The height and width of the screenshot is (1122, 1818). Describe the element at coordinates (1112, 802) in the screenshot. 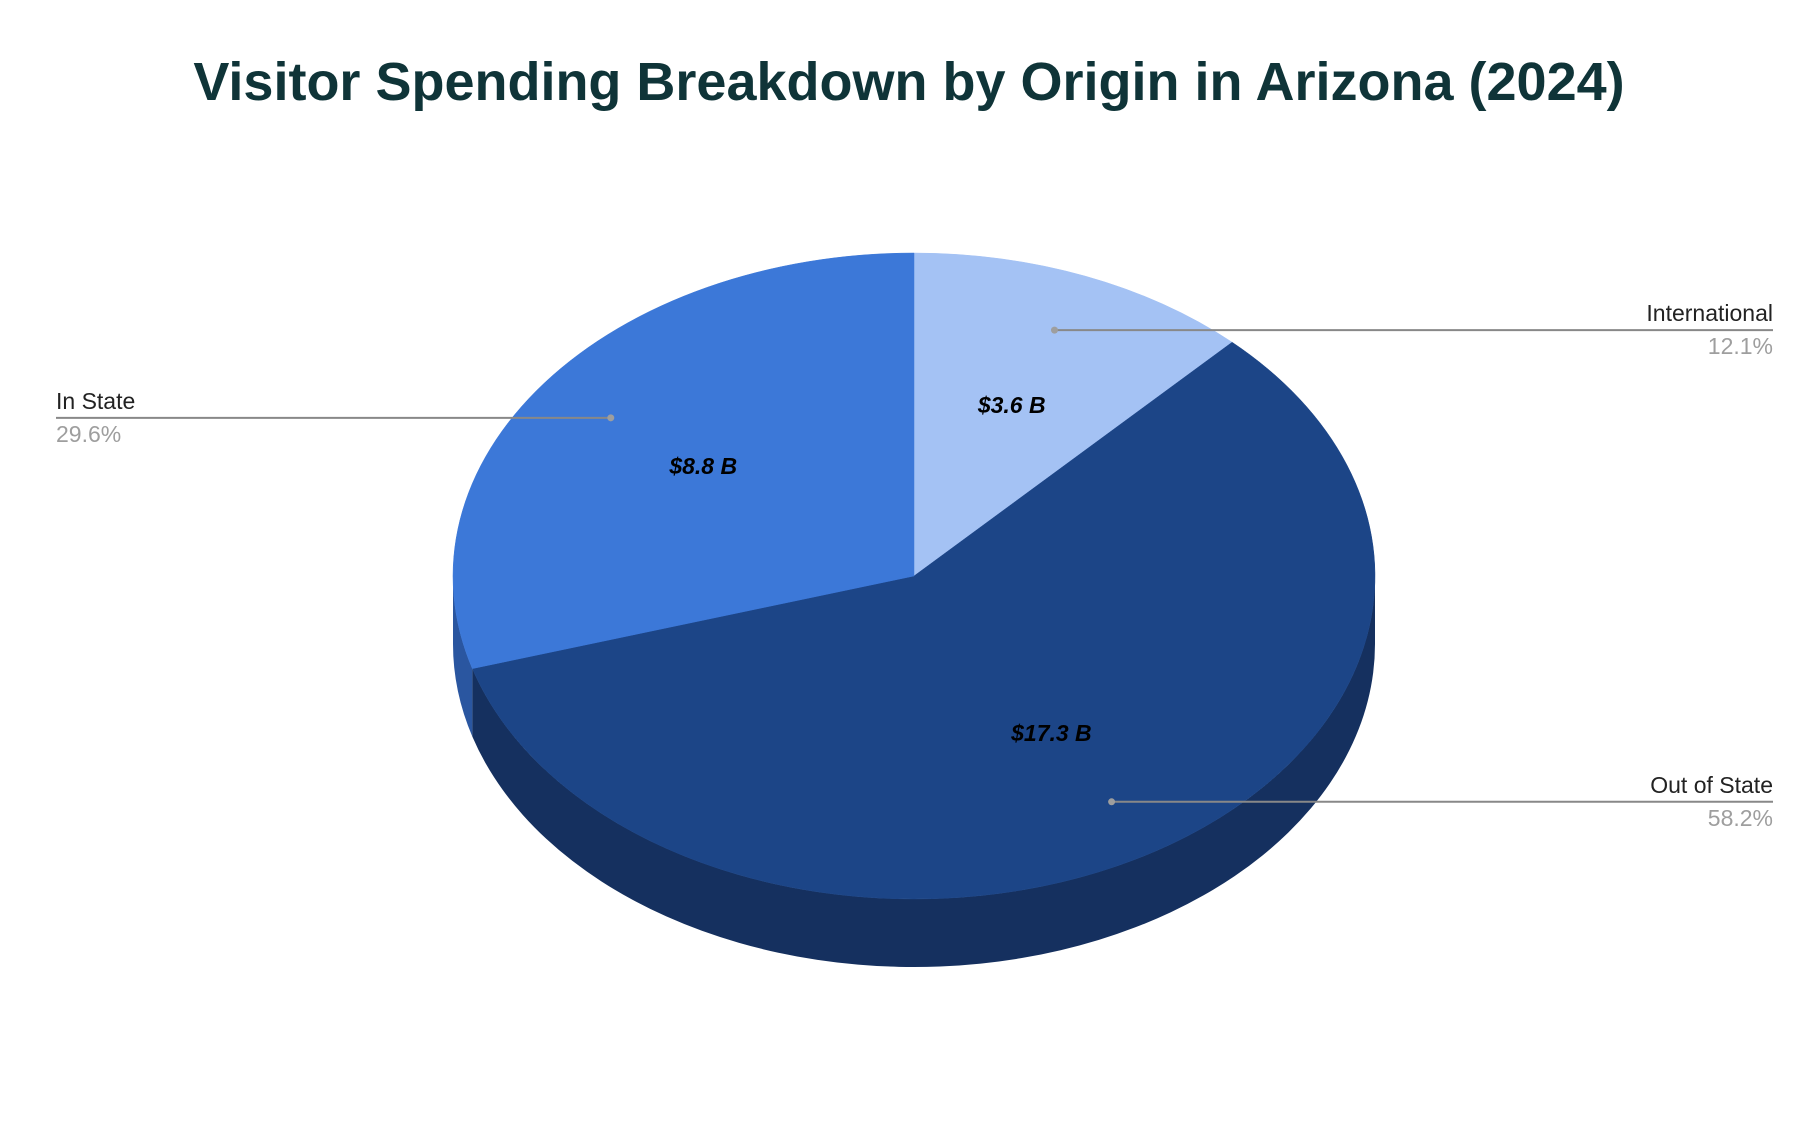

I see `leader-dot-out-of-state` at that location.